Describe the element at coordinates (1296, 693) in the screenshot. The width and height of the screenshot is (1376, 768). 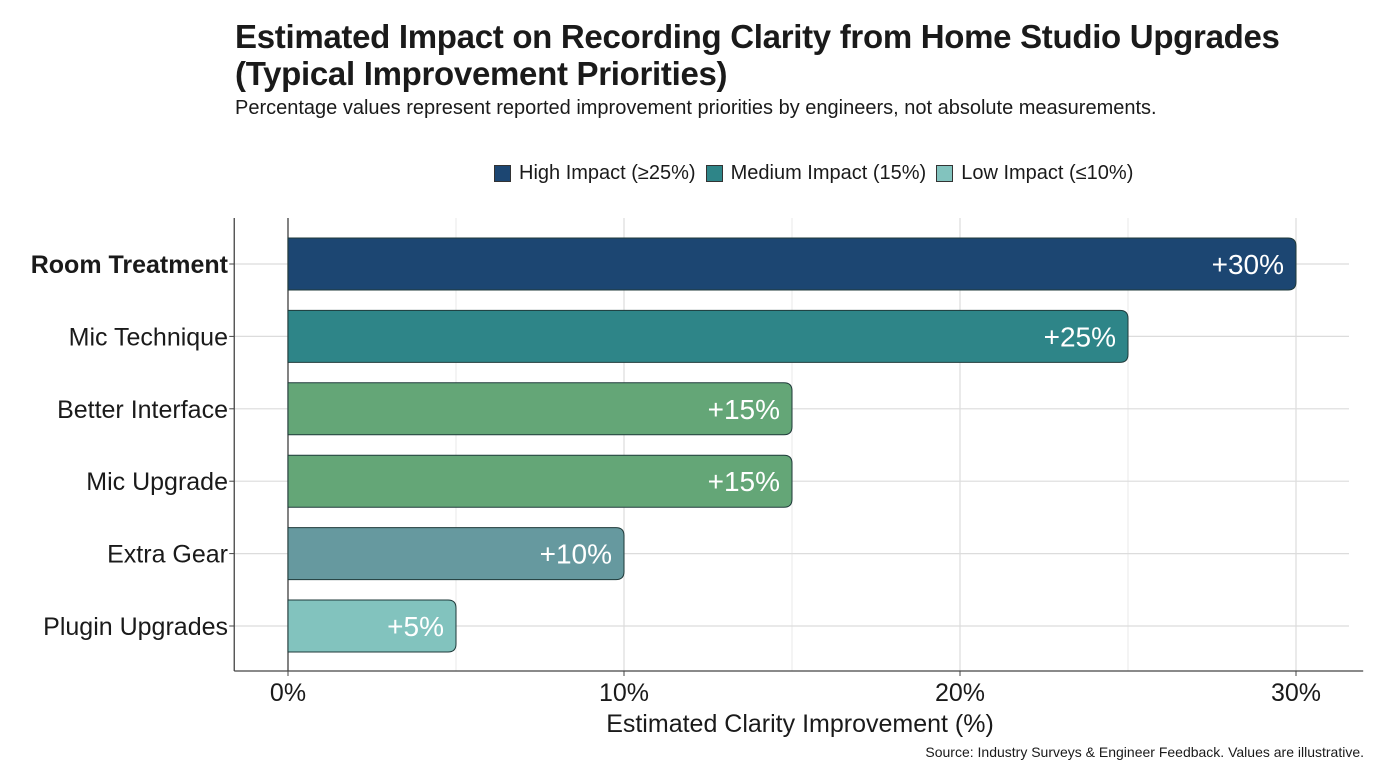
I see `x-tick-label: 30%` at that location.